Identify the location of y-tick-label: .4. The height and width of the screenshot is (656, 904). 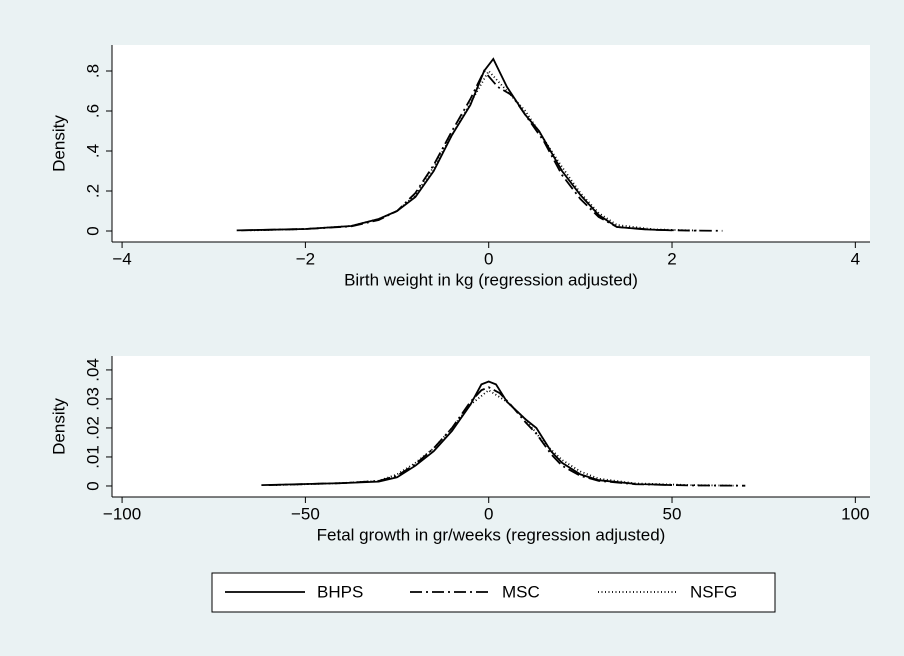
(92, 151).